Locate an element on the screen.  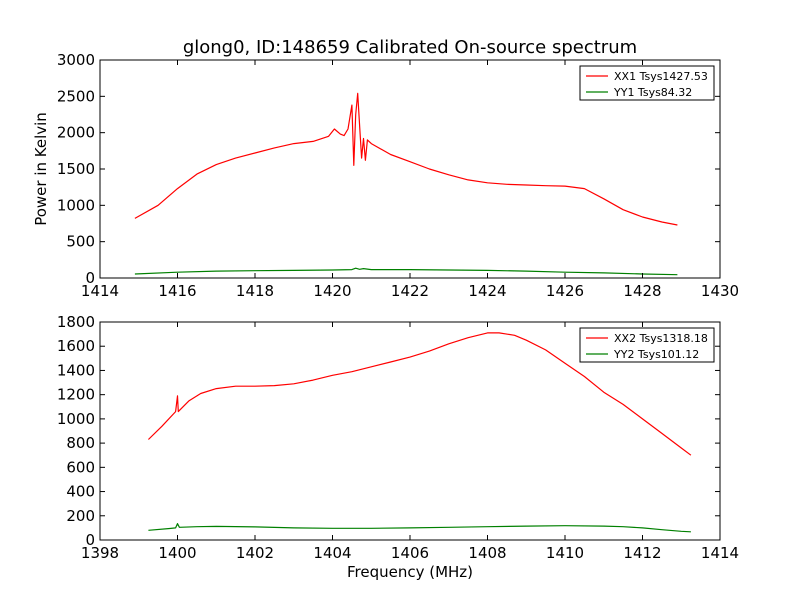
y-tick-label: 3000 is located at coordinates (76, 60).